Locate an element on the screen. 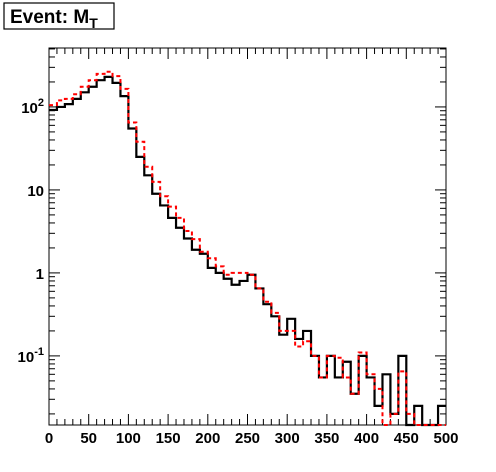  y-tick-label: 10⁻¹ is located at coordinates (31, 356).